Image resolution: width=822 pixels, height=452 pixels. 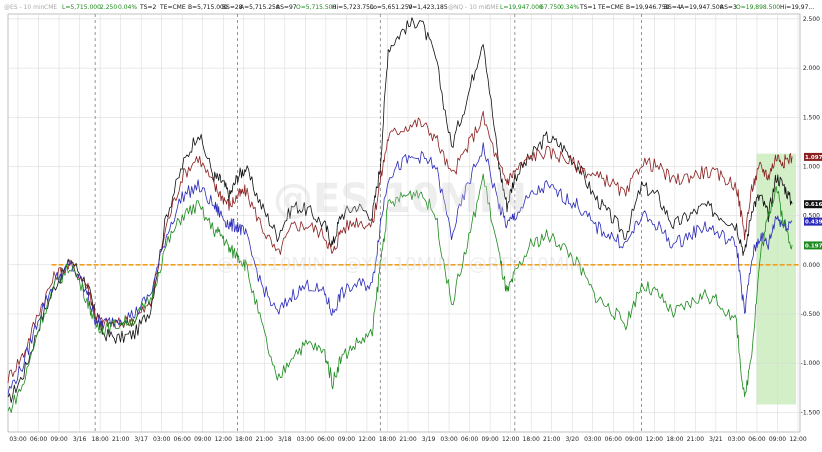 I want to click on es-bid: B=5,715.000, so click(x=208, y=7).